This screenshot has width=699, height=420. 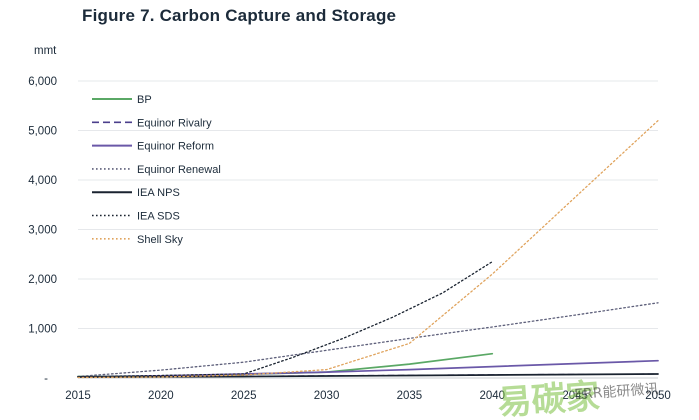 What do you see at coordinates (45, 51) in the screenshot?
I see `y-axis-unit-label: mmt` at bounding box center [45, 51].